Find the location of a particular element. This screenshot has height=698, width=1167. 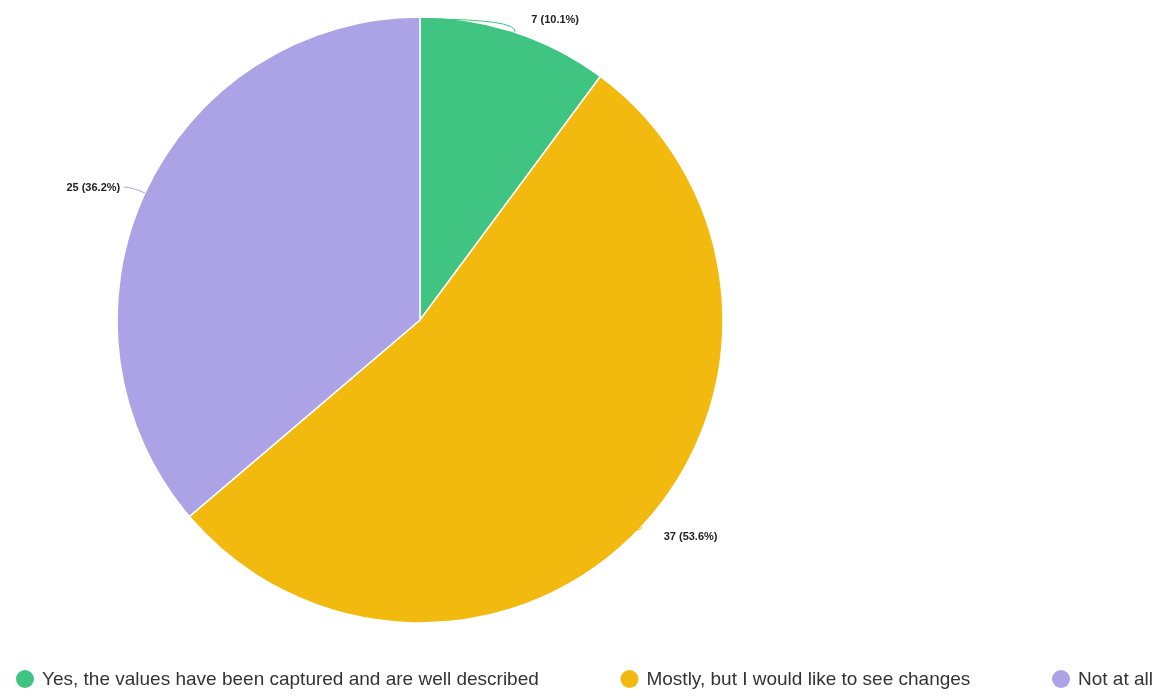

data-label: 25 (36.2%) is located at coordinates (93, 187).